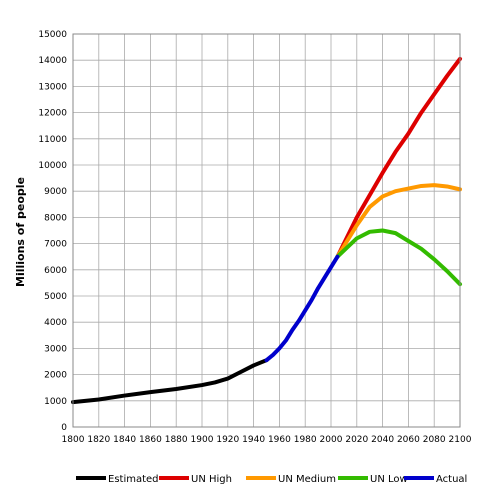 The height and width of the screenshot is (499, 489). What do you see at coordinates (55, 192) in the screenshot?
I see `y-tick-label: 9000` at bounding box center [55, 192].